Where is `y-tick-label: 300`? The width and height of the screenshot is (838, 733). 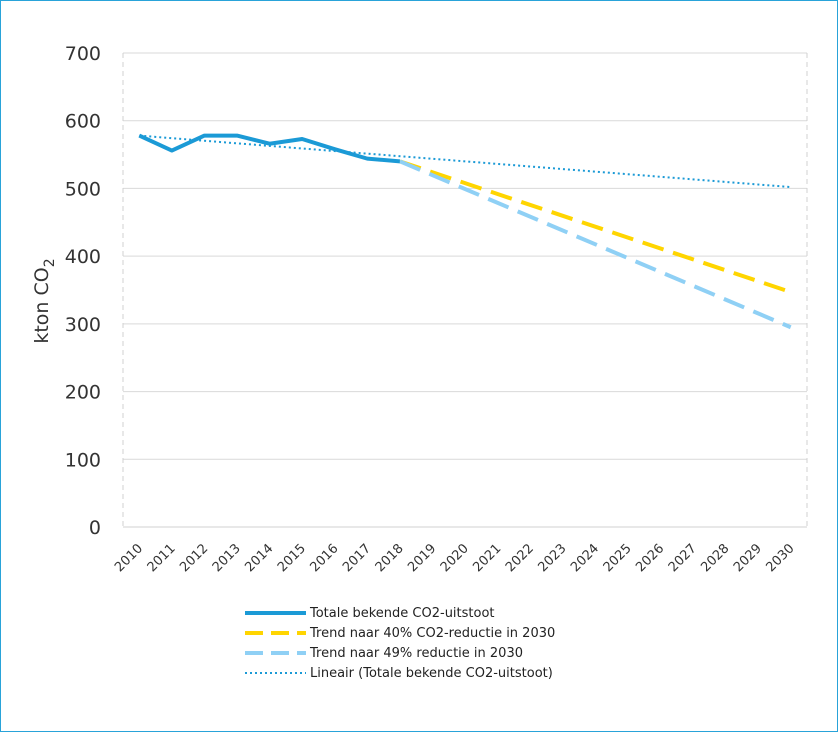
y-tick-label: 300 is located at coordinates (83, 325).